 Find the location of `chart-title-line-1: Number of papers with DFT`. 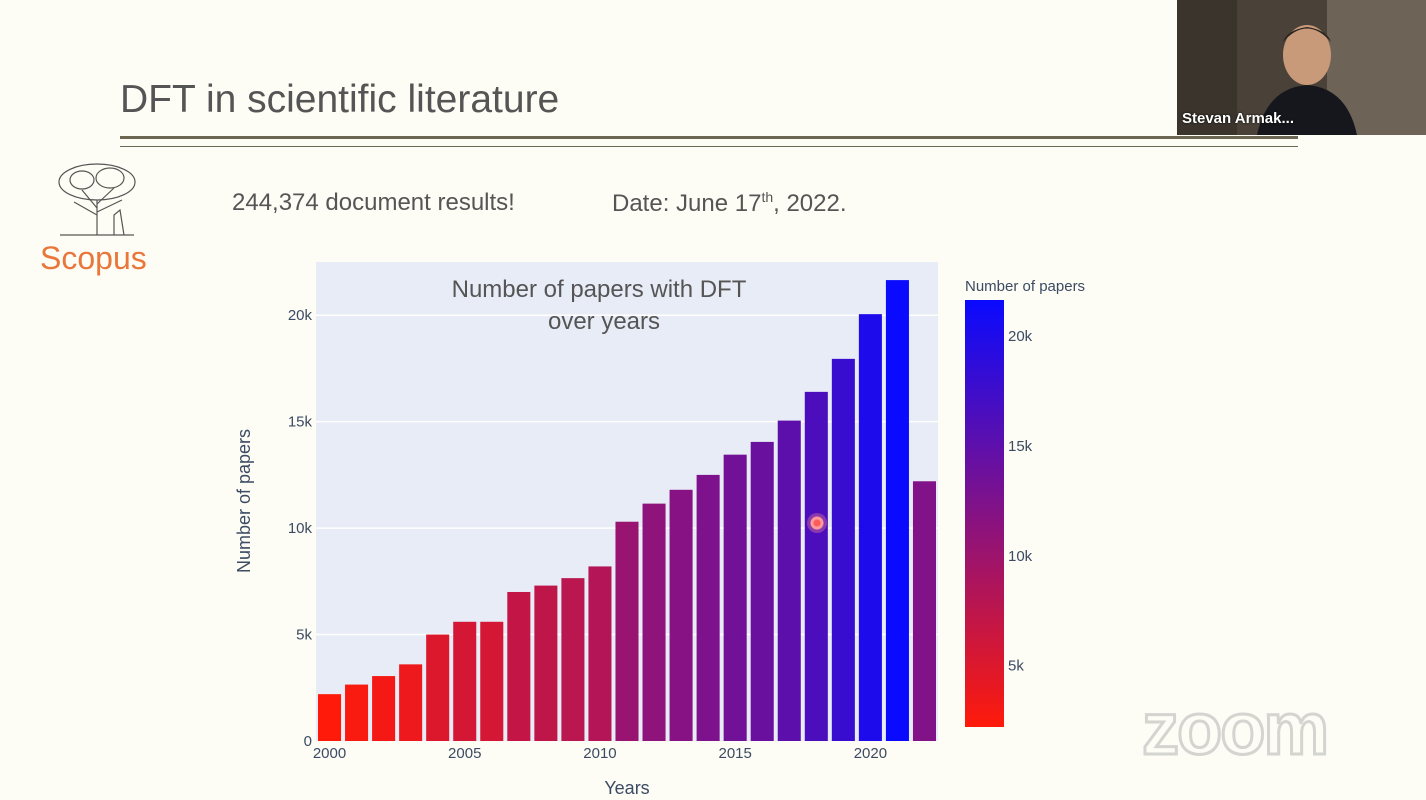

chart-title-line-1: Number of papers with DFT is located at coordinates (599, 289).